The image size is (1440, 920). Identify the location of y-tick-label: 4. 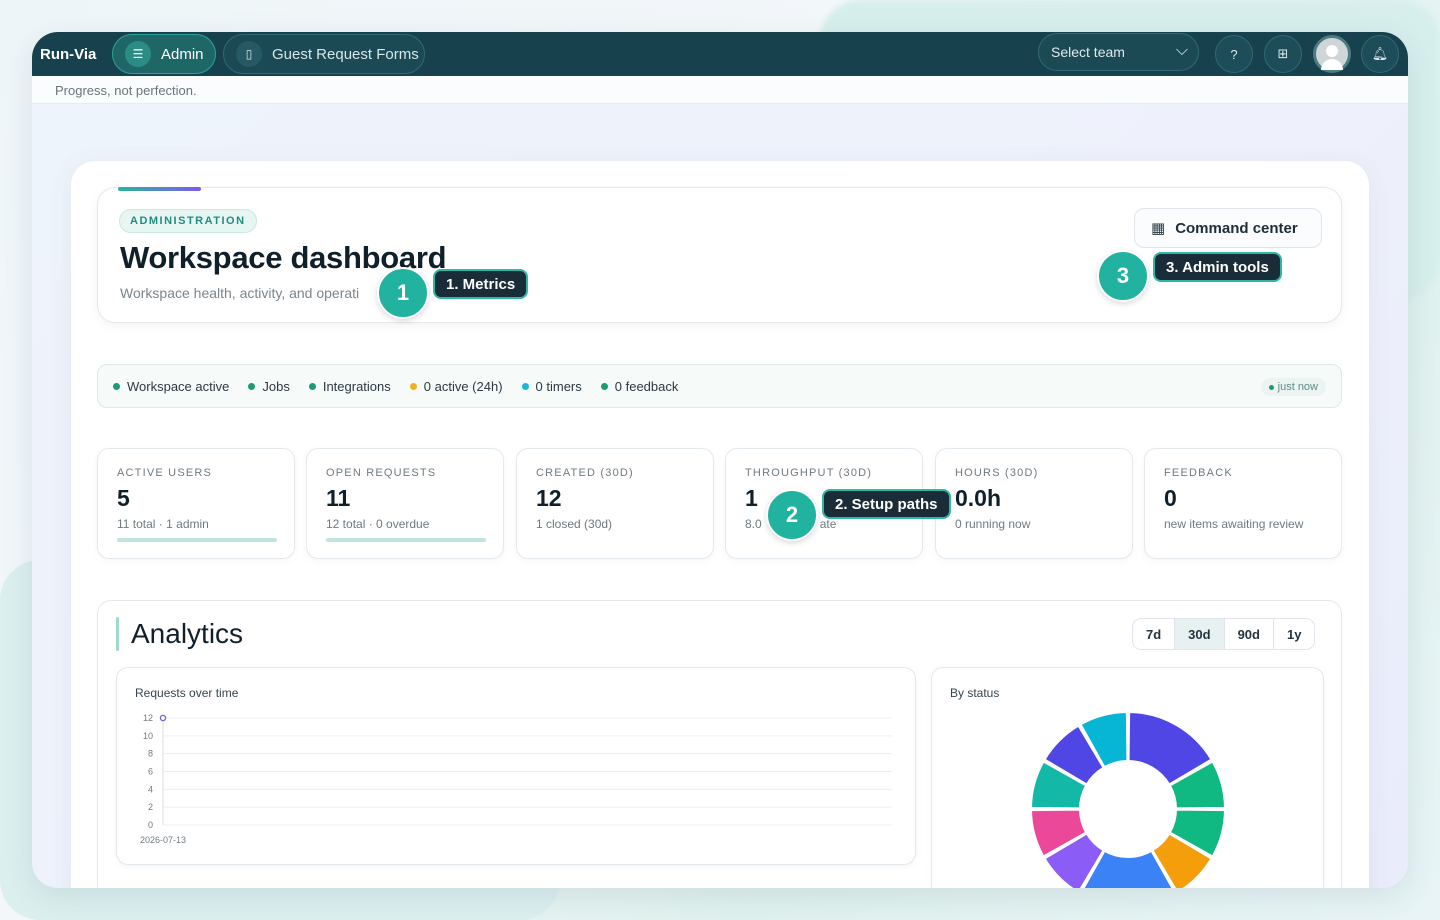
(150, 789).